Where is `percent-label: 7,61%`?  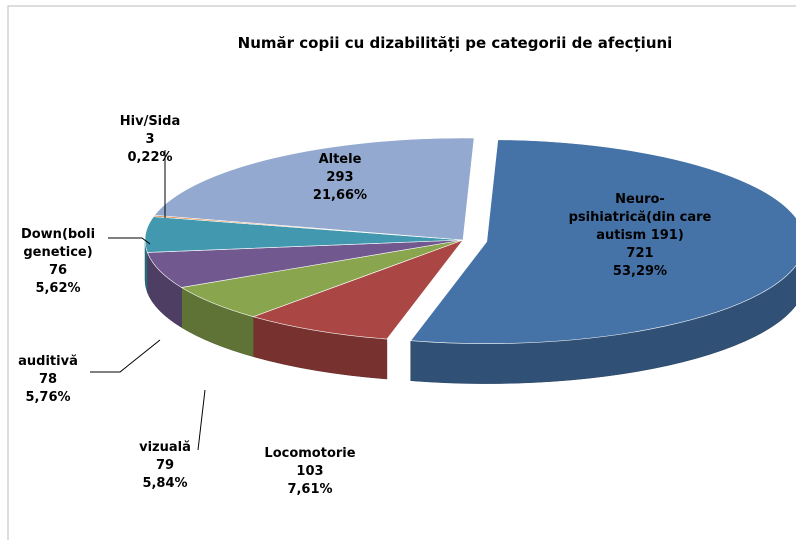
percent-label: 7,61% is located at coordinates (310, 489).